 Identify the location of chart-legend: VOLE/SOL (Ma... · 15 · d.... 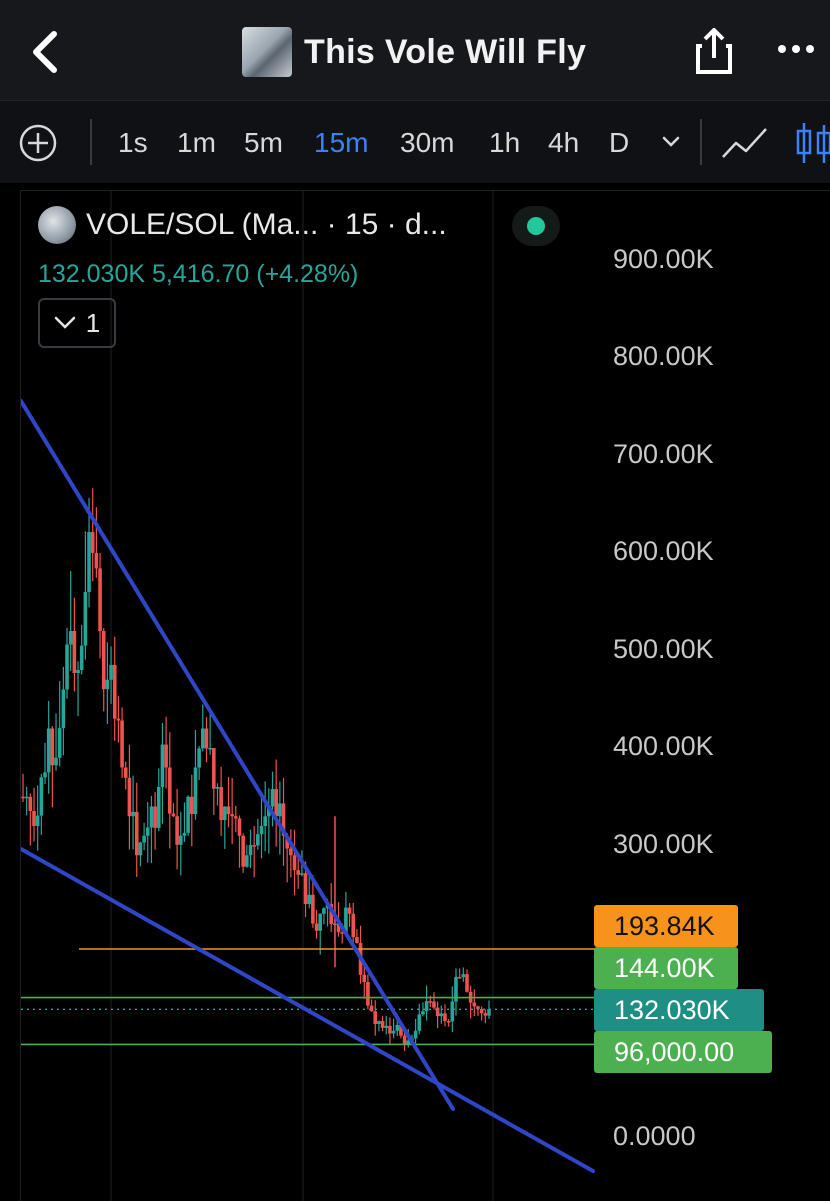
(242, 225).